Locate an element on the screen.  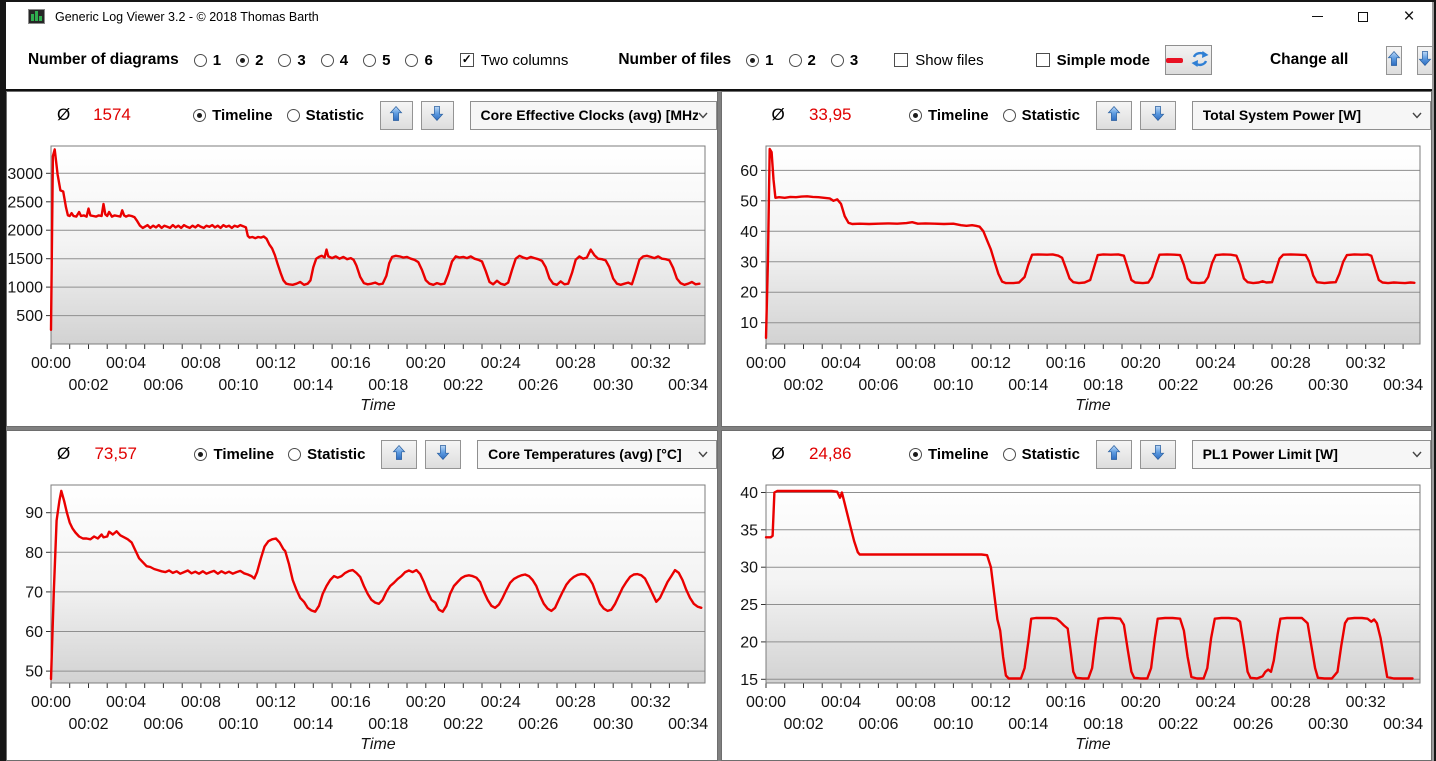
diagrams-radio-3: 3 is located at coordinates (292, 60).